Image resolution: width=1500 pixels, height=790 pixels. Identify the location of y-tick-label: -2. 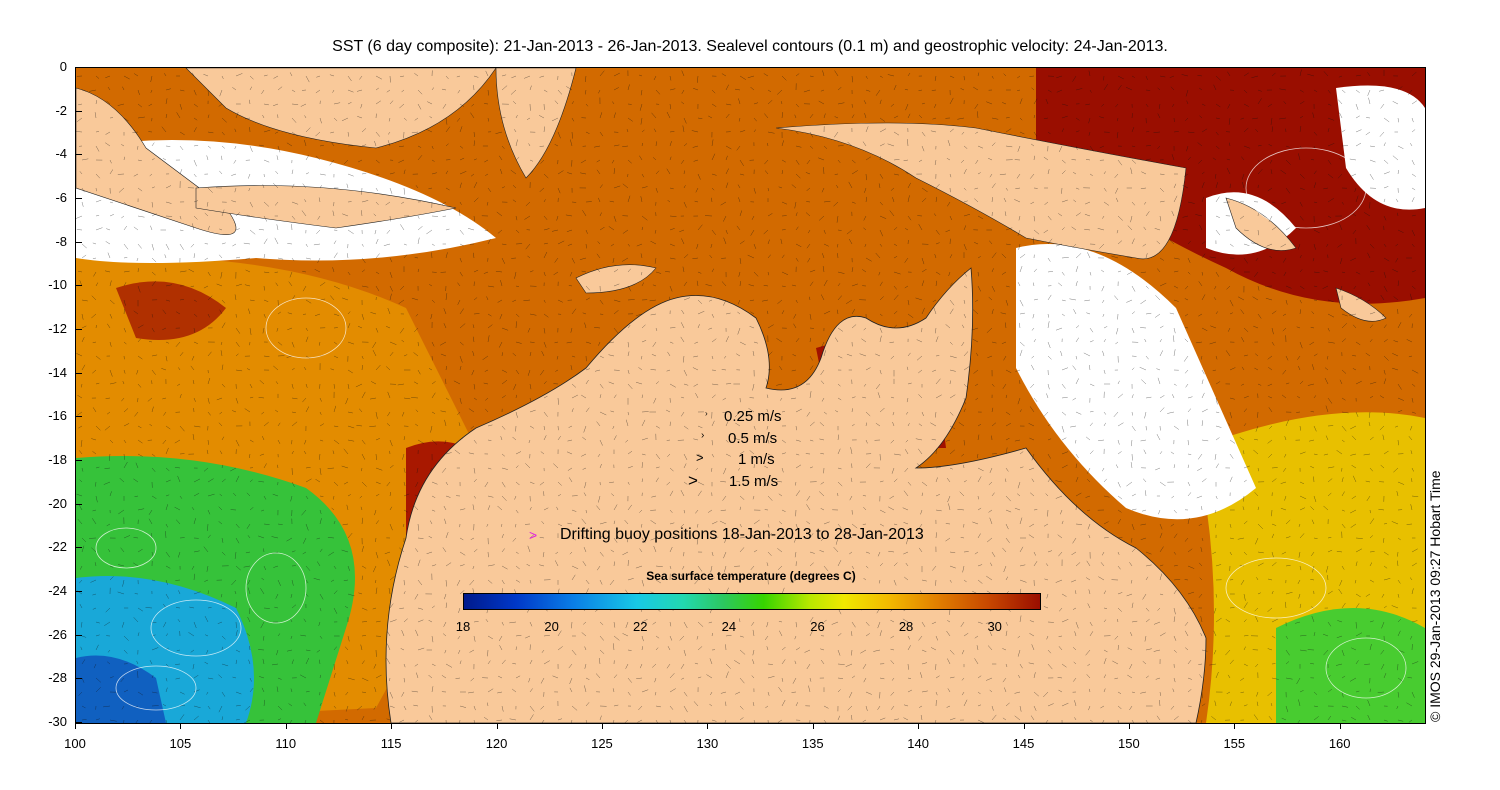
(61, 110).